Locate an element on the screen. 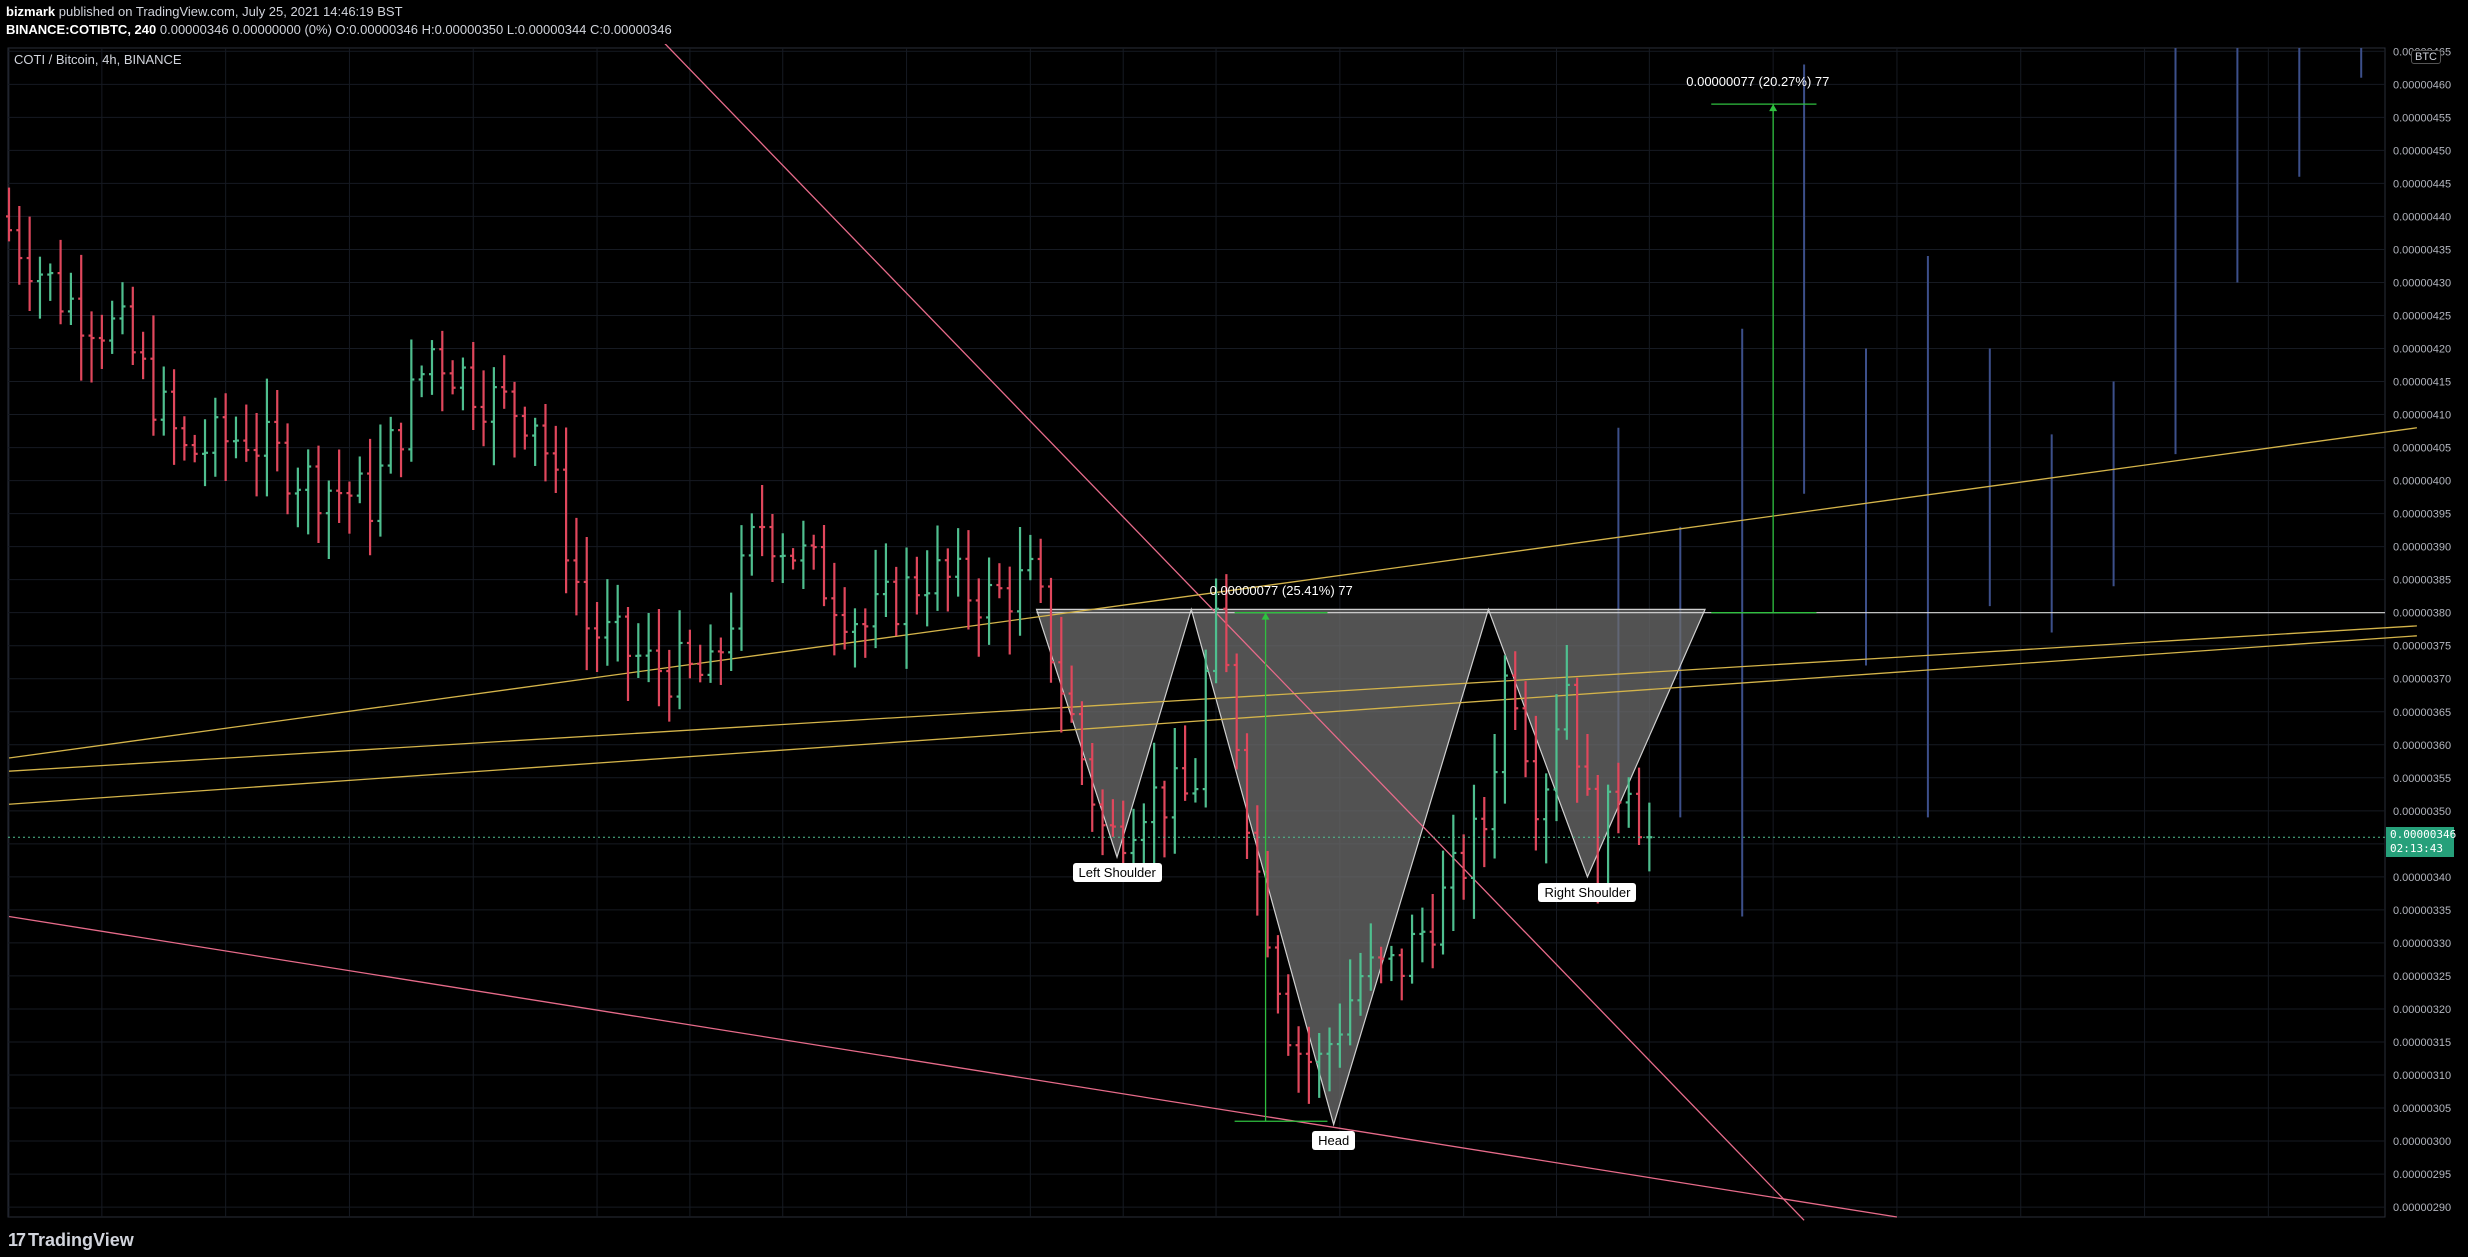 This screenshot has width=2468, height=1257. y-tick-label: 0.00000390 is located at coordinates (2422, 548).